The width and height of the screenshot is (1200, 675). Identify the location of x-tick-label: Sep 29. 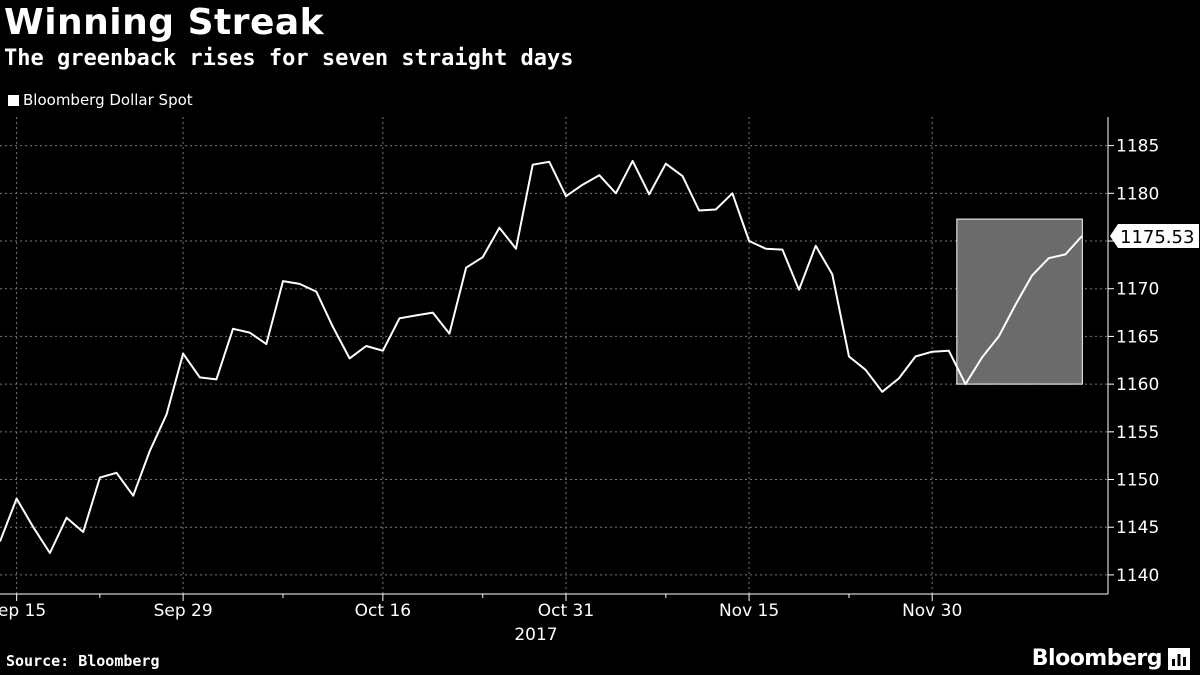
(183, 611).